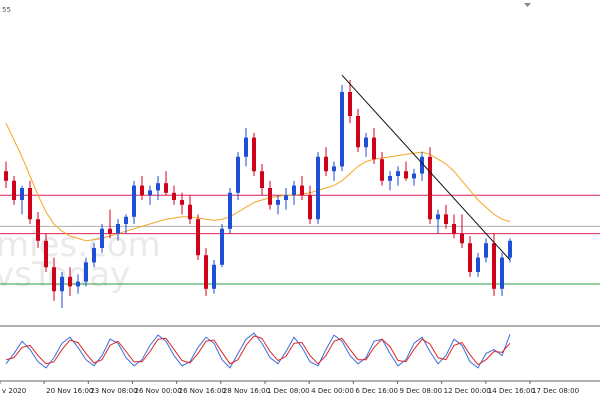  Describe the element at coordinates (202, 391) in the screenshot. I see `x-tick-label: 26 Nov 16:00` at that location.